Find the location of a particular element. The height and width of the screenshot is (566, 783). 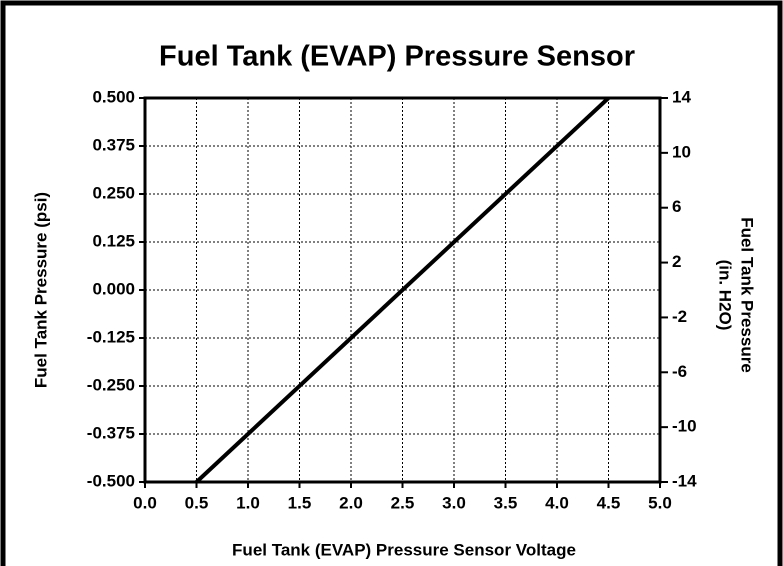

x-tick-label: 2.5 is located at coordinates (403, 502).